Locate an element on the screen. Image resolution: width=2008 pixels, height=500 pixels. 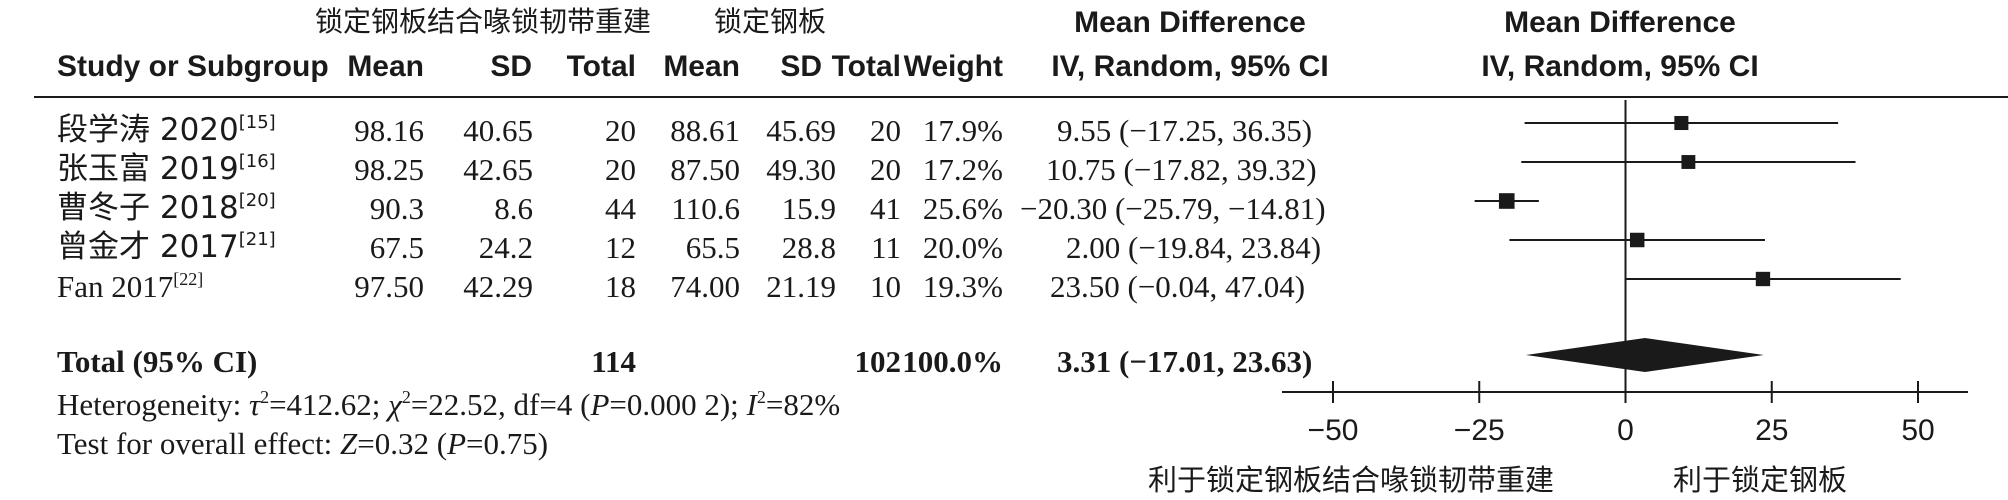
ctl-mean: 74.00 is located at coordinates (705, 286).